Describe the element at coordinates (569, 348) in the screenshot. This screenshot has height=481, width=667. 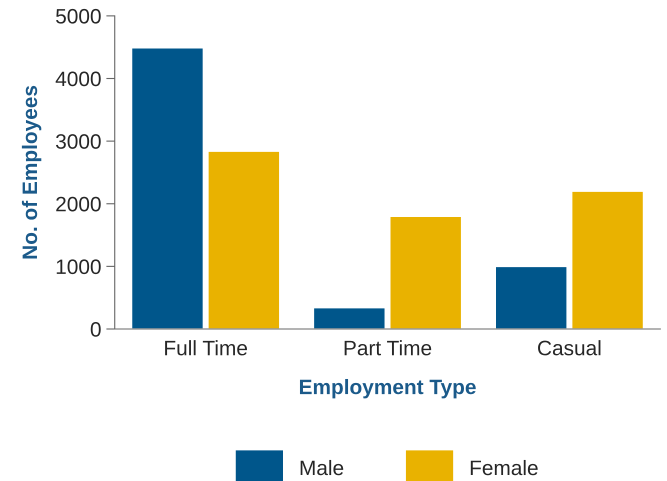
I see `x-tick-label: Casual` at that location.